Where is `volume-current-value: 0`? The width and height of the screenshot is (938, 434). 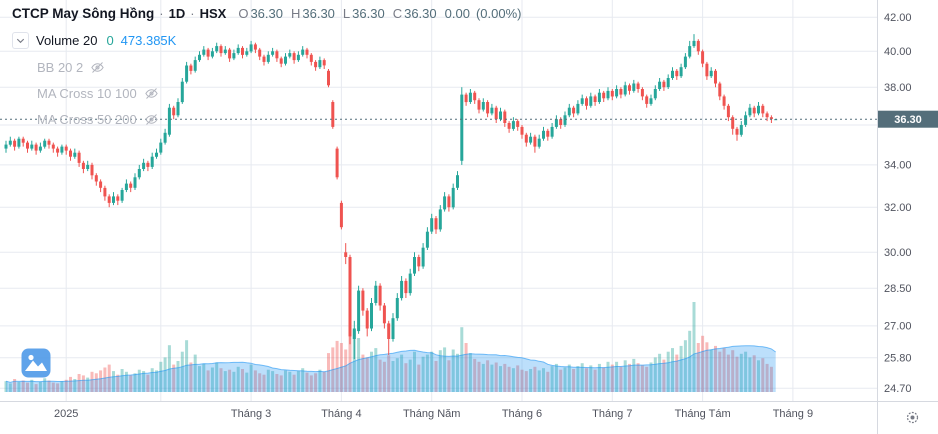 volume-current-value: 0 is located at coordinates (110, 40).